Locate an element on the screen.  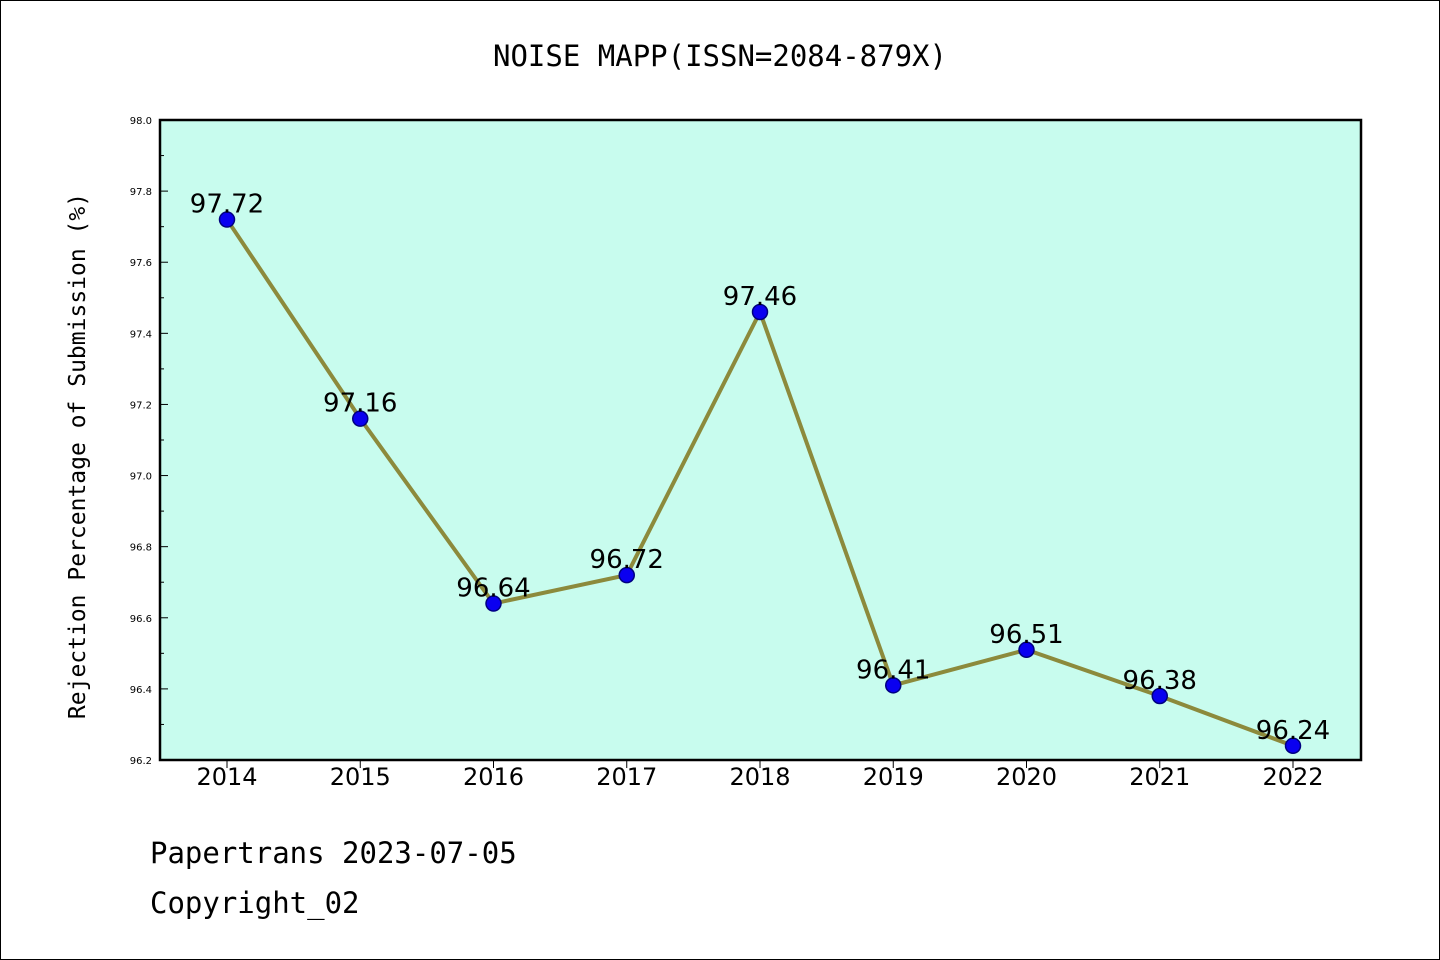
data-label: 96.41 is located at coordinates (893, 670).